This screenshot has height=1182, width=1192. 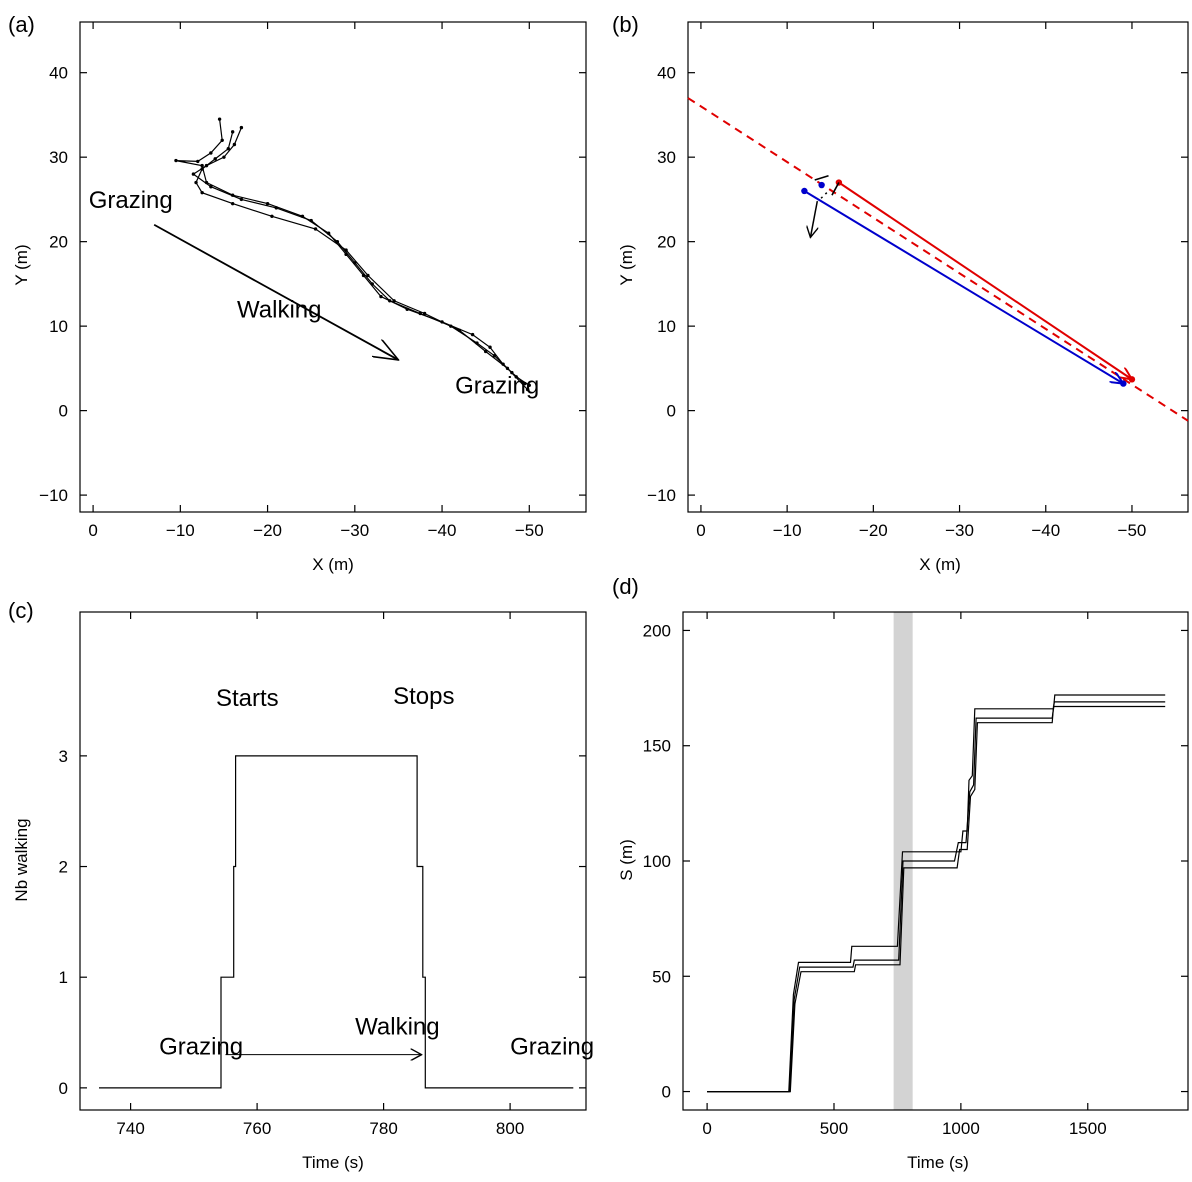 What do you see at coordinates (873, 530) in the screenshot?
I see `x-tick-label: −20` at bounding box center [873, 530].